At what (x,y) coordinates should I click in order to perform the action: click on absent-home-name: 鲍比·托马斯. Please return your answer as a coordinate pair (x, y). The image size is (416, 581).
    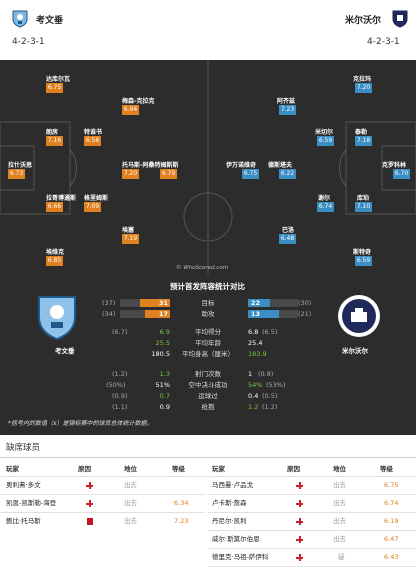
    Looking at the image, I should click on (23, 521).